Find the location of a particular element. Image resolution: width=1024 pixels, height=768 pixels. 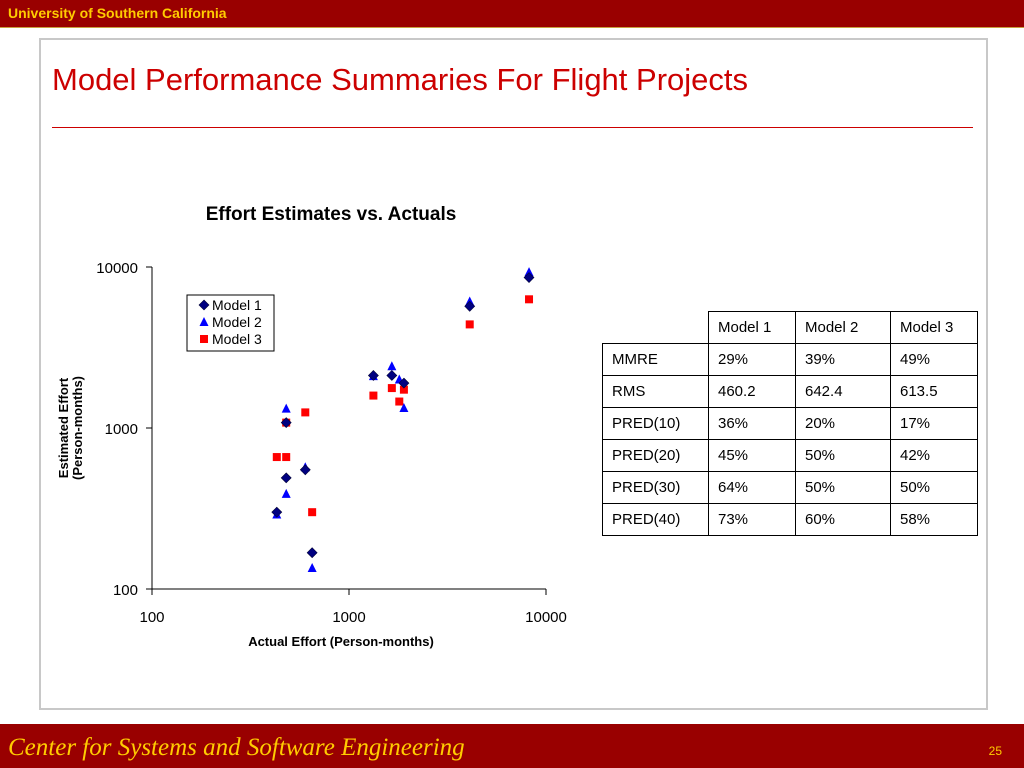

table-cell: 20% is located at coordinates (843, 423).